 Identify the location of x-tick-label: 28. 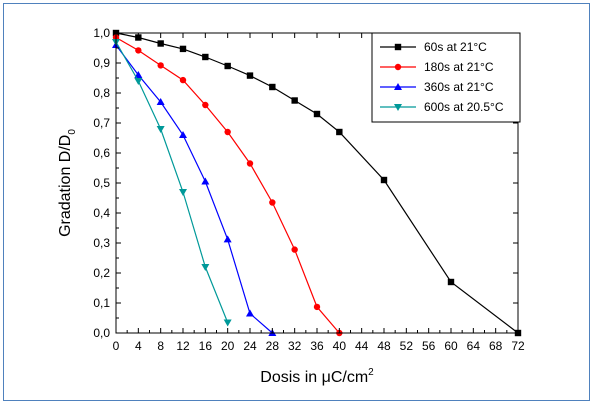
(273, 346).